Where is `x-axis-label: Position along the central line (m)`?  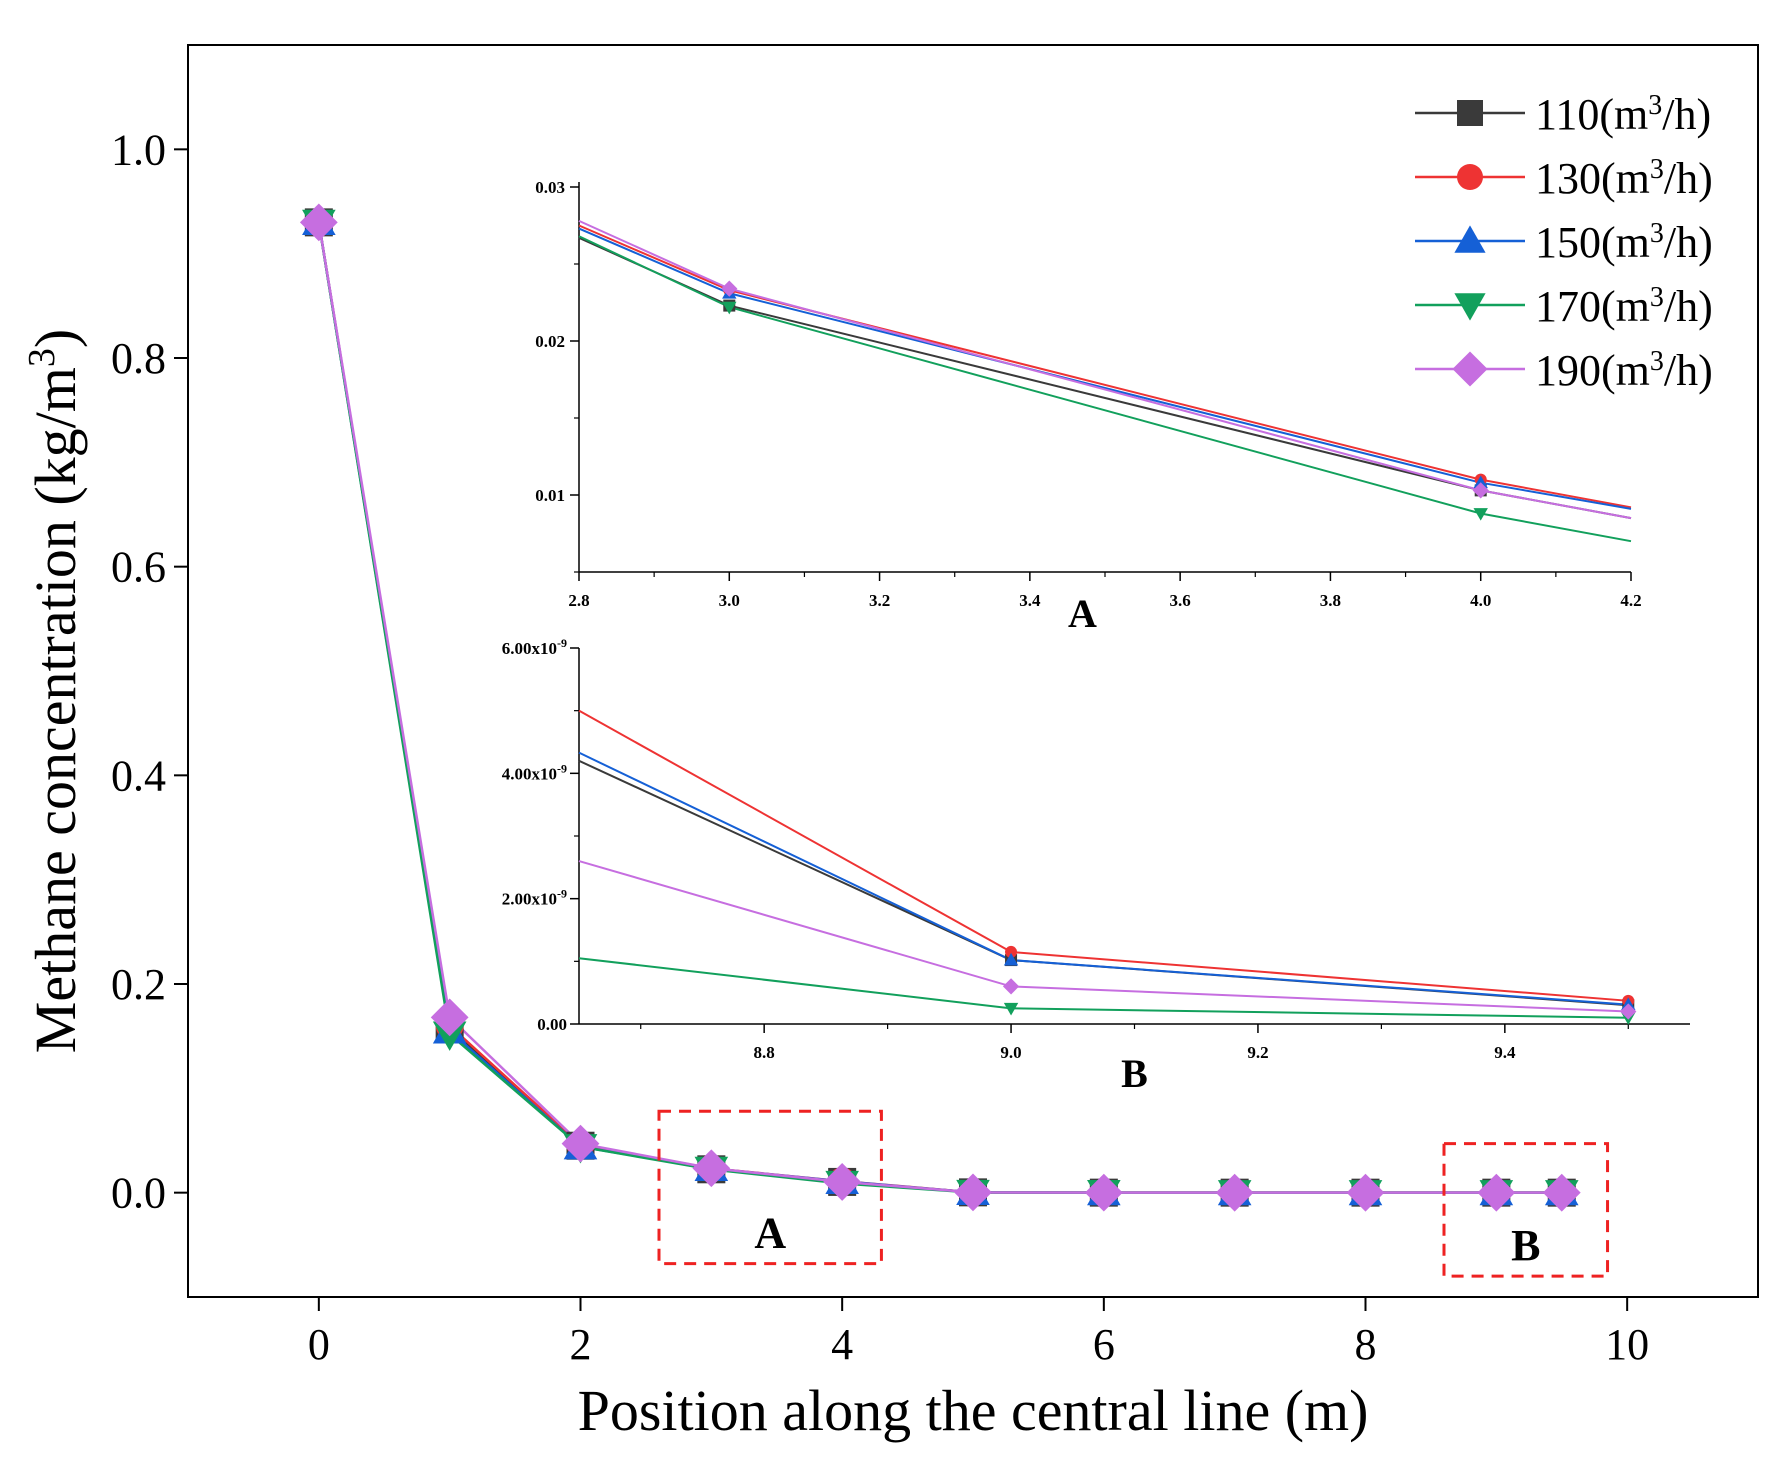 x-axis-label: Position along the central line (m) is located at coordinates (973, 1410).